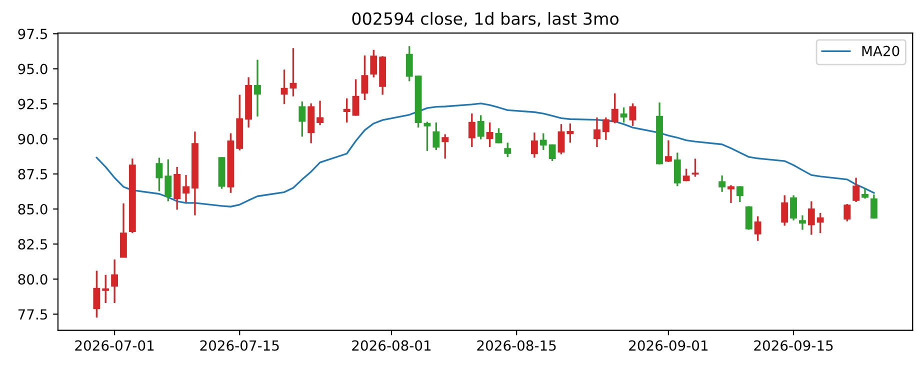 The height and width of the screenshot is (367, 920). What do you see at coordinates (881, 51) in the screenshot?
I see `legend-label: MA20` at bounding box center [881, 51].